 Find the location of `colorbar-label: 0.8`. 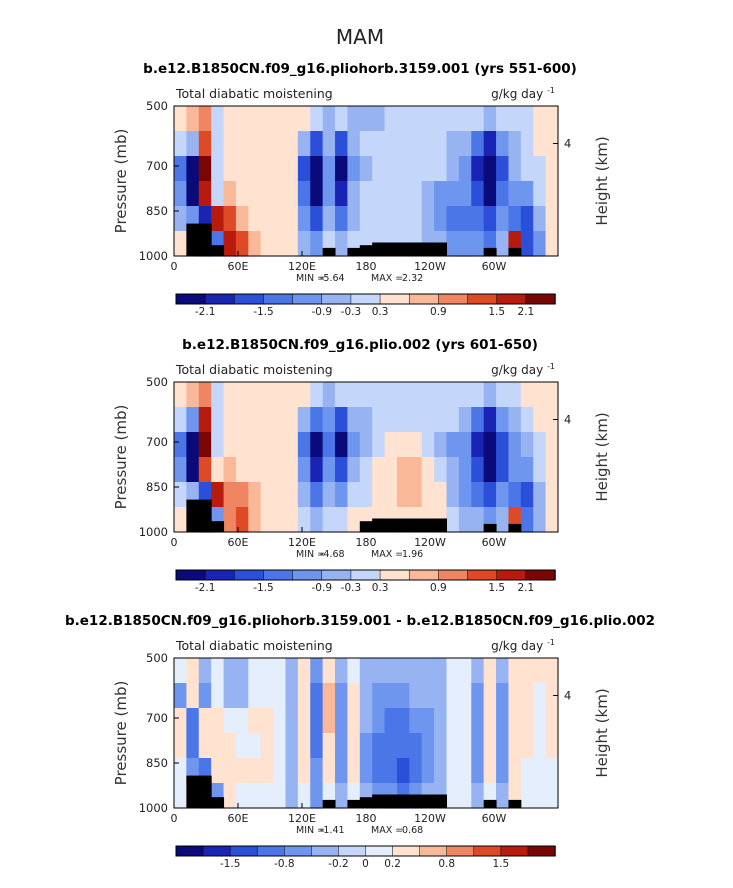

colorbar-label: 0.8 is located at coordinates (446, 864).